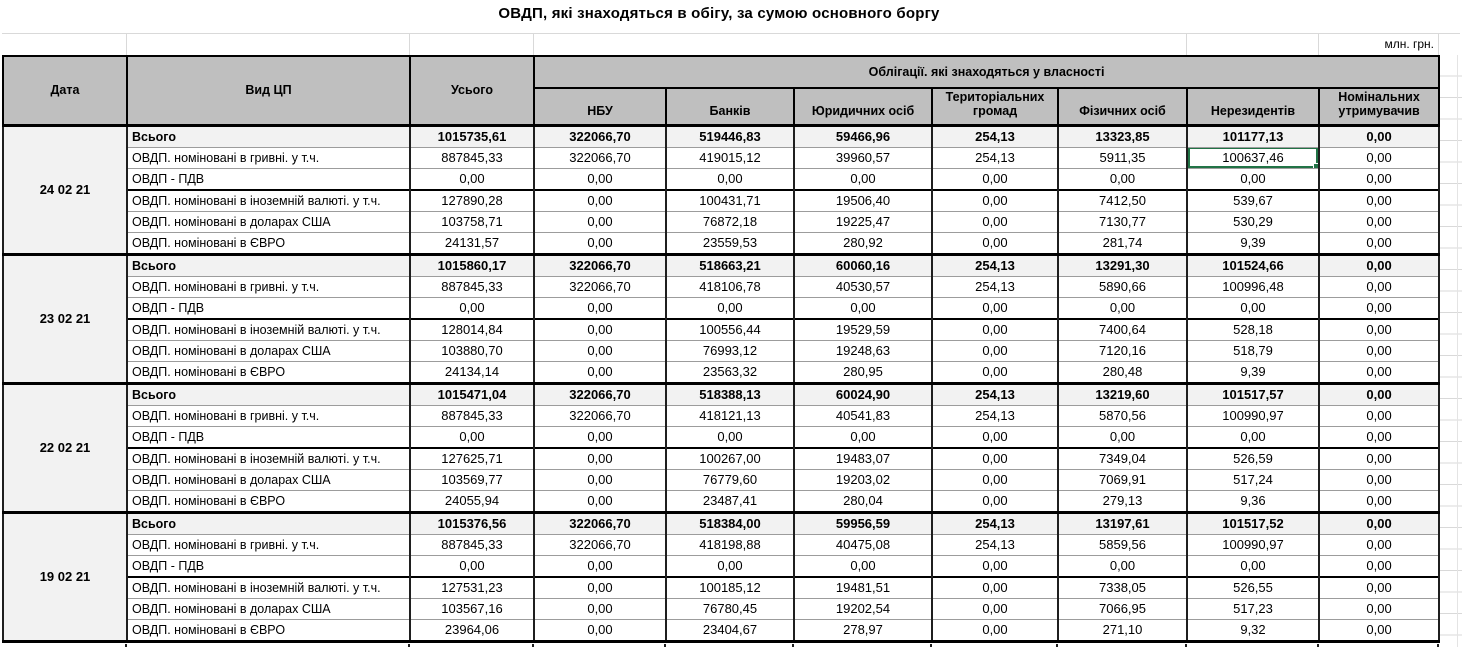  I want to click on value-cell: 528,18, so click(1253, 329).